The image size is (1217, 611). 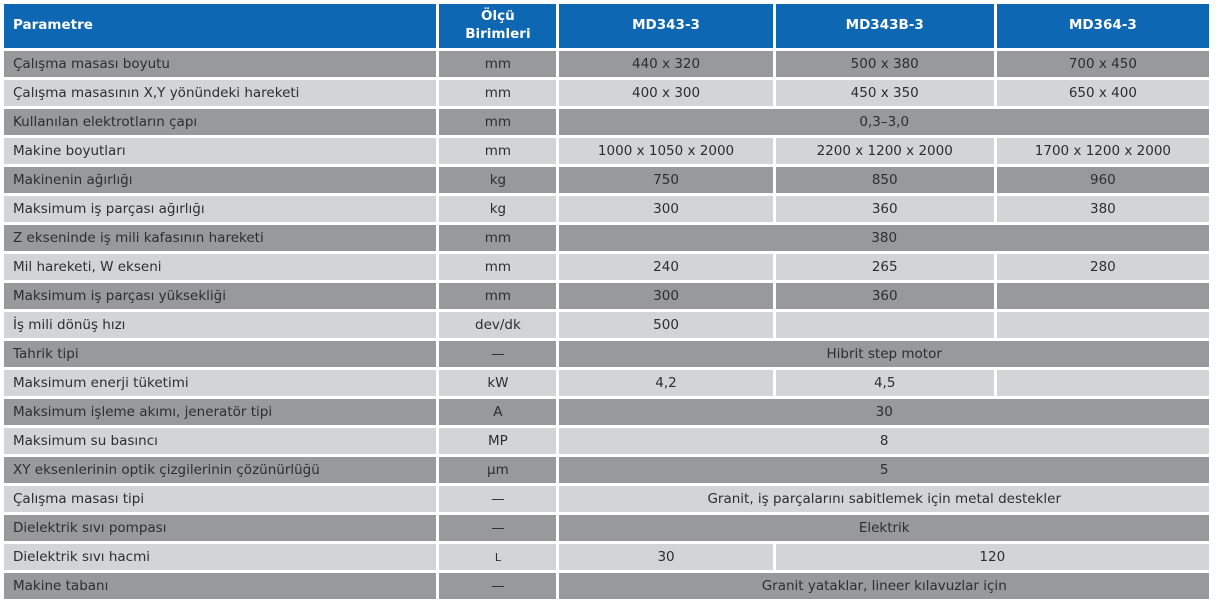 What do you see at coordinates (1102, 64) in the screenshot?
I see `value-cell: 700 x 450` at bounding box center [1102, 64].